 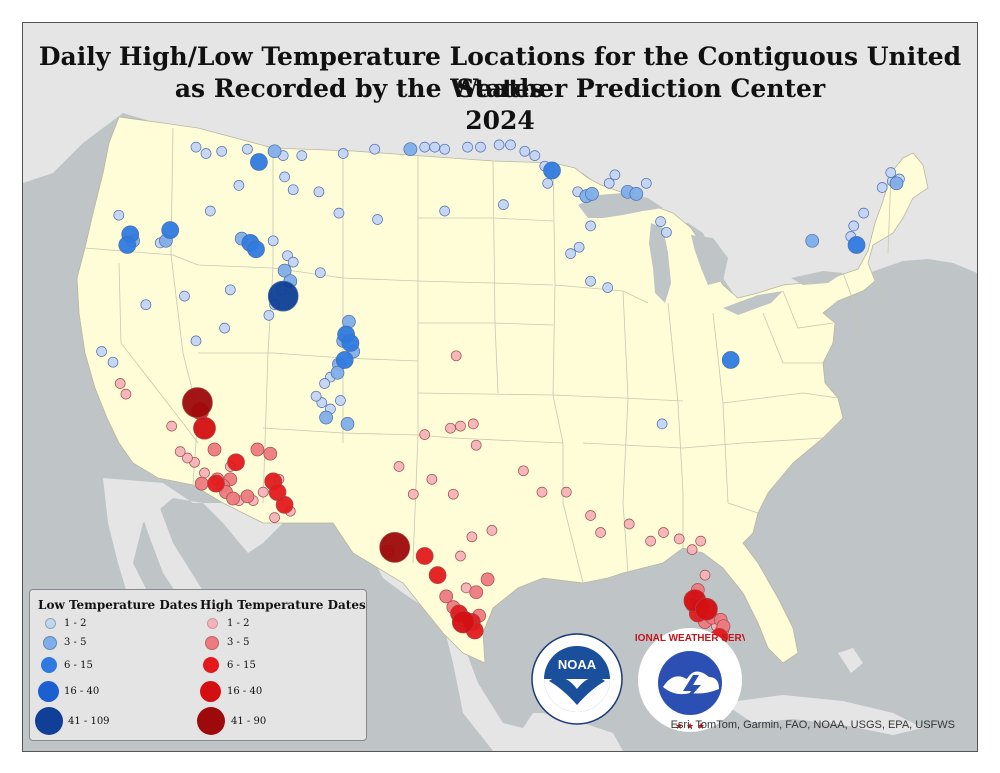 I want to click on lake-ontario, so click(x=817, y=278).